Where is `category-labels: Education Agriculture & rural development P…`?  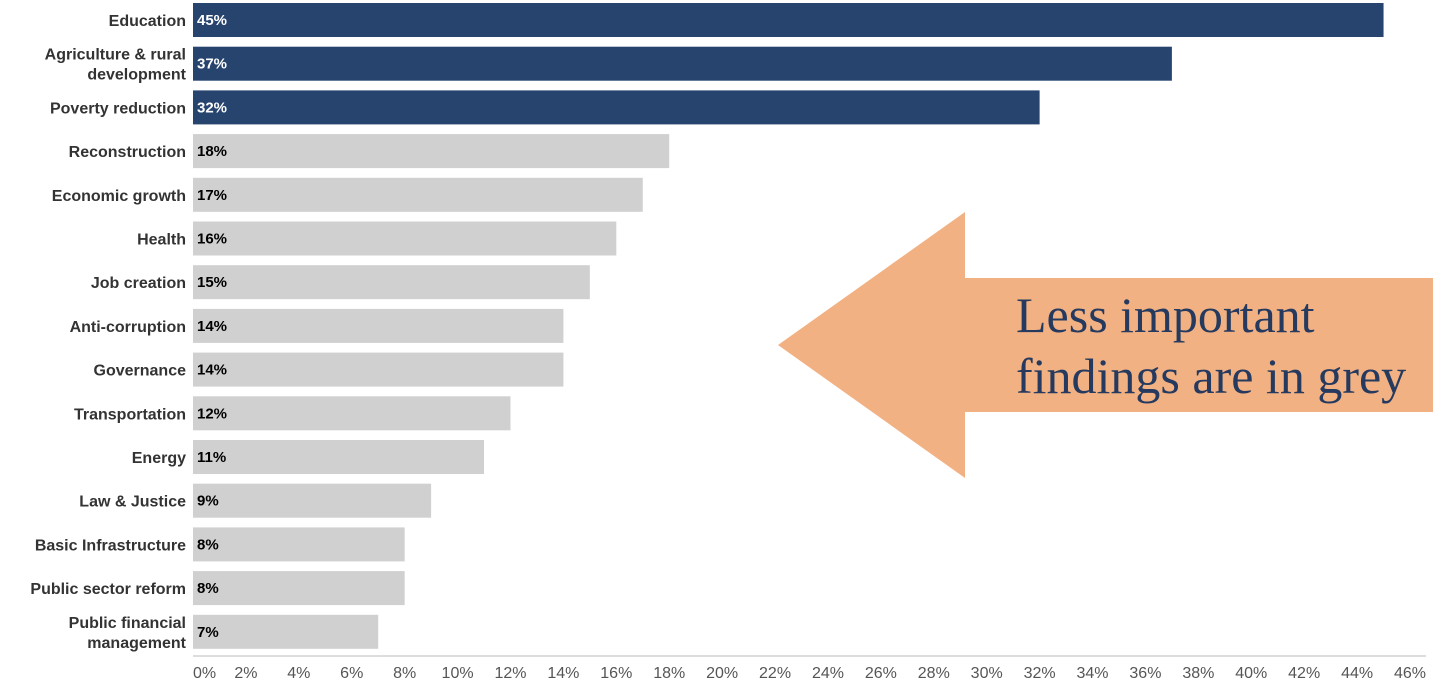
category-labels: Education Agriculture & rural development P… is located at coordinates (108, 332).